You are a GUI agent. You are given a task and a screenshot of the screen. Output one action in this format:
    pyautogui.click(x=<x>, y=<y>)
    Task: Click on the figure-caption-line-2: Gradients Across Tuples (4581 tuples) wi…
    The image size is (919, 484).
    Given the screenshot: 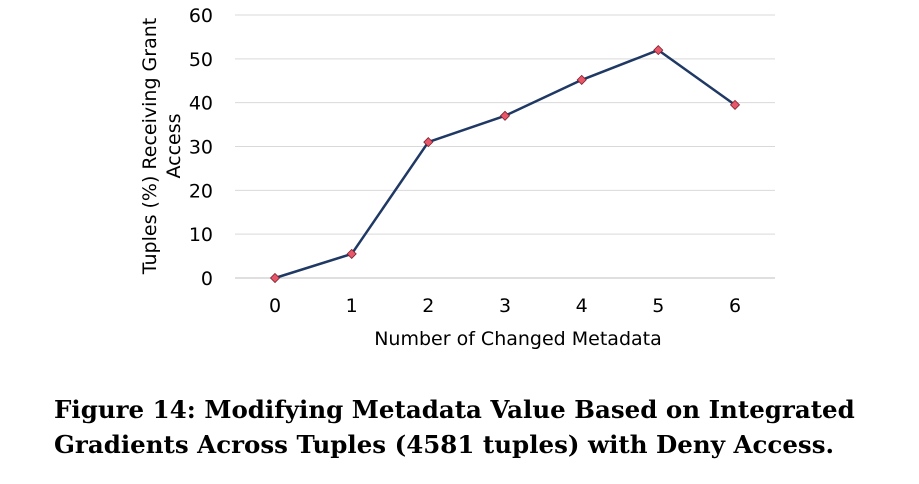 What is the action you would take?
    pyautogui.click(x=444, y=444)
    